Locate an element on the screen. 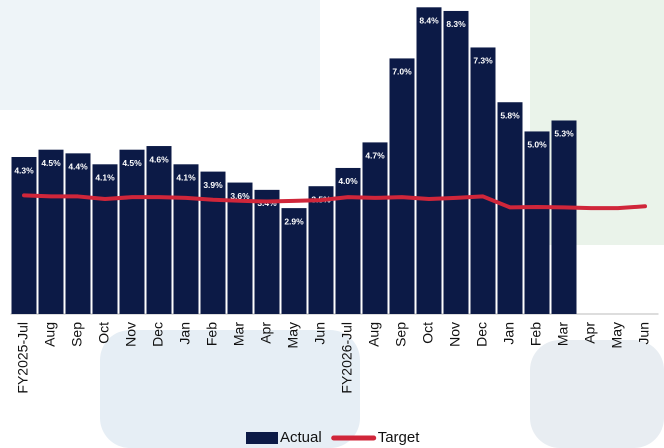  data-label: 5.8% is located at coordinates (510, 115).